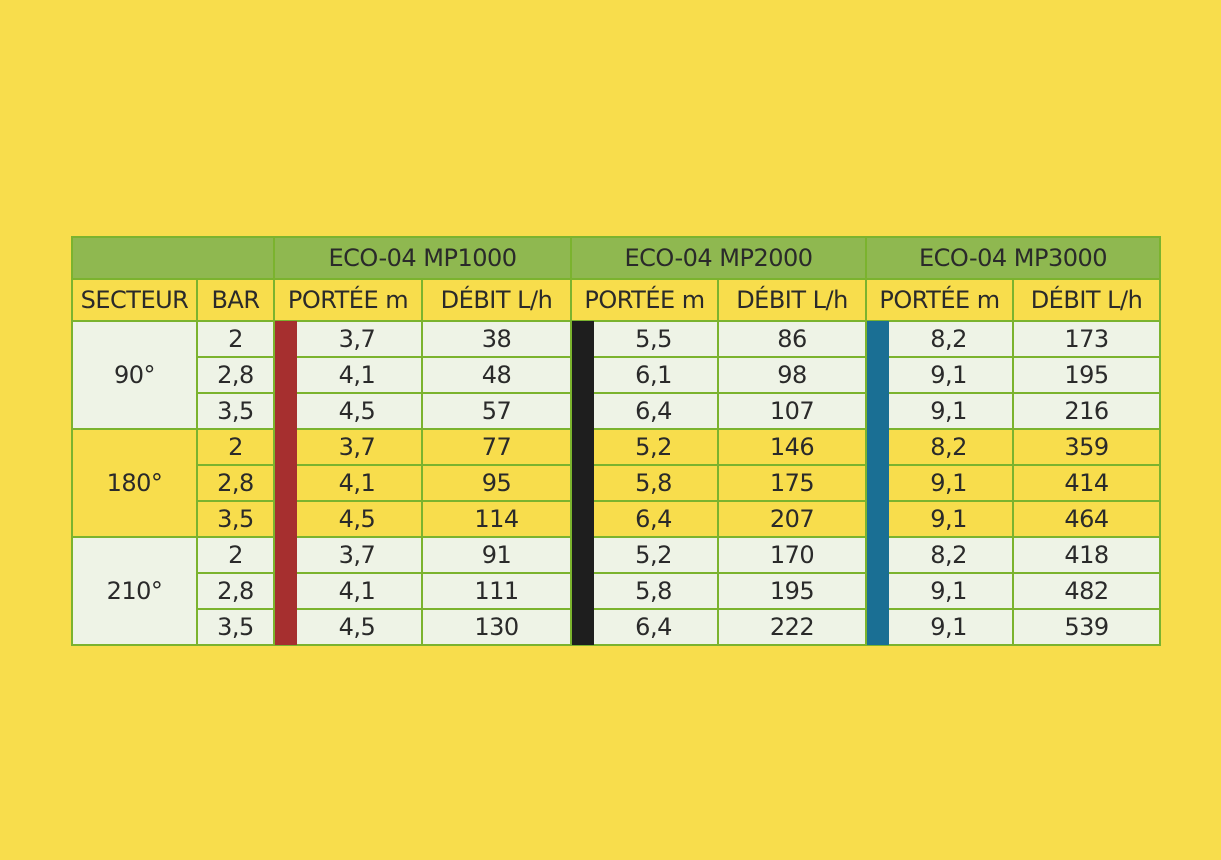 The image size is (1221, 860). What do you see at coordinates (1087, 627) in the screenshot?
I see `flow-cell-mp3000: 539` at bounding box center [1087, 627].